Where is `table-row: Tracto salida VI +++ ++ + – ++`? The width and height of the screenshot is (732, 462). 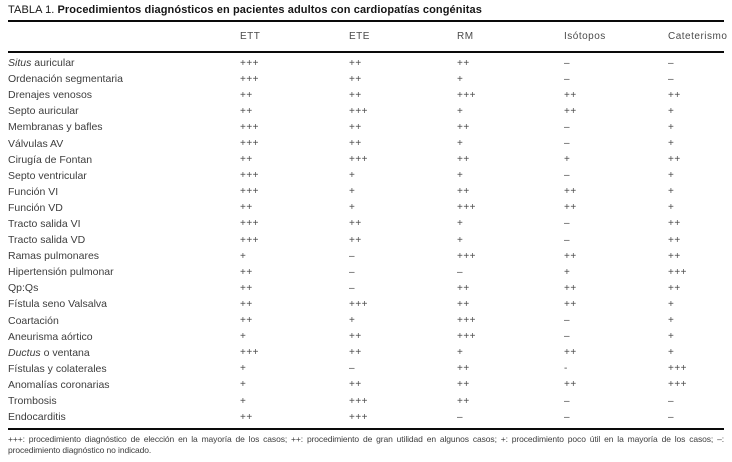 table-row: Tracto salida VI +++ ++ + – ++ is located at coordinates (366, 224).